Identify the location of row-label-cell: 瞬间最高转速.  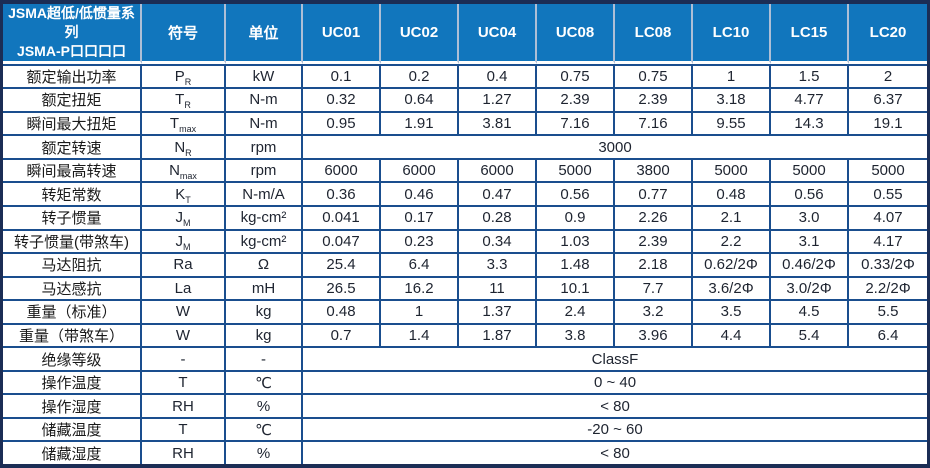
(72, 169).